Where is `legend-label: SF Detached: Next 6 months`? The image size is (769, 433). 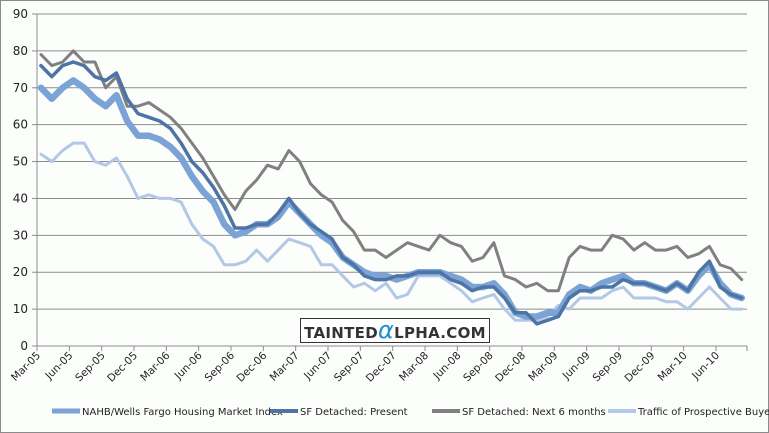 legend-label: SF Detached: Next 6 months is located at coordinates (534, 412).